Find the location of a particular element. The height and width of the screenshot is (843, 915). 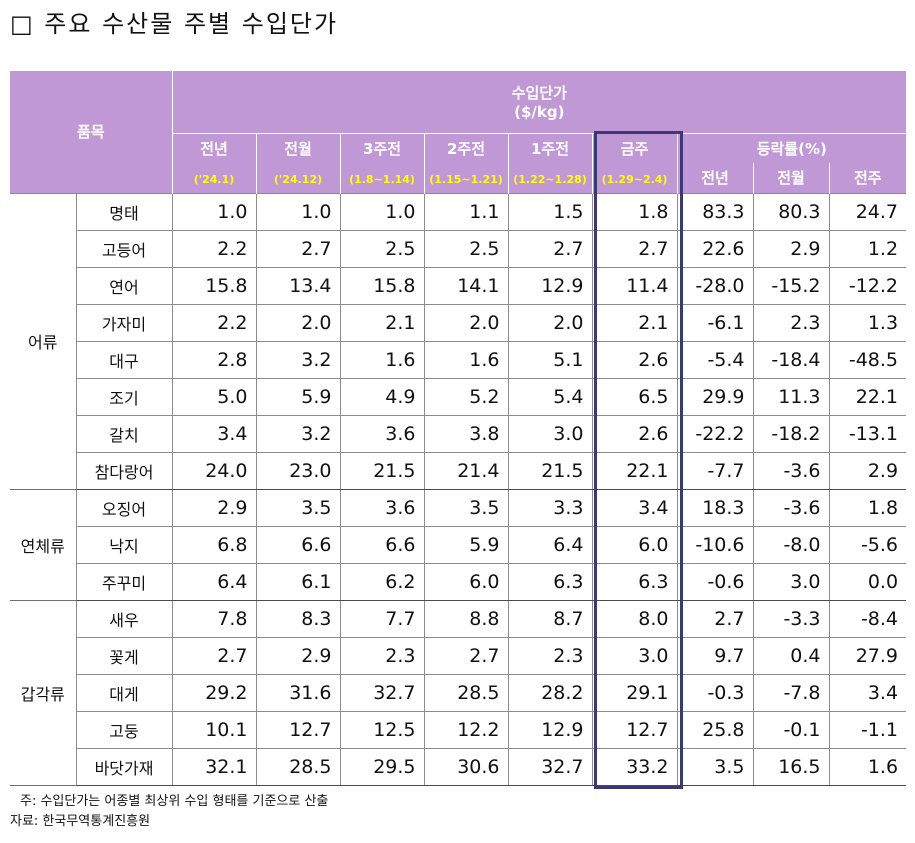

table-row: 대게 29.2 31.6 32.7 28.5 28.2 29.1 -0.3 -7.8 3.4 is located at coordinates (458, 693).